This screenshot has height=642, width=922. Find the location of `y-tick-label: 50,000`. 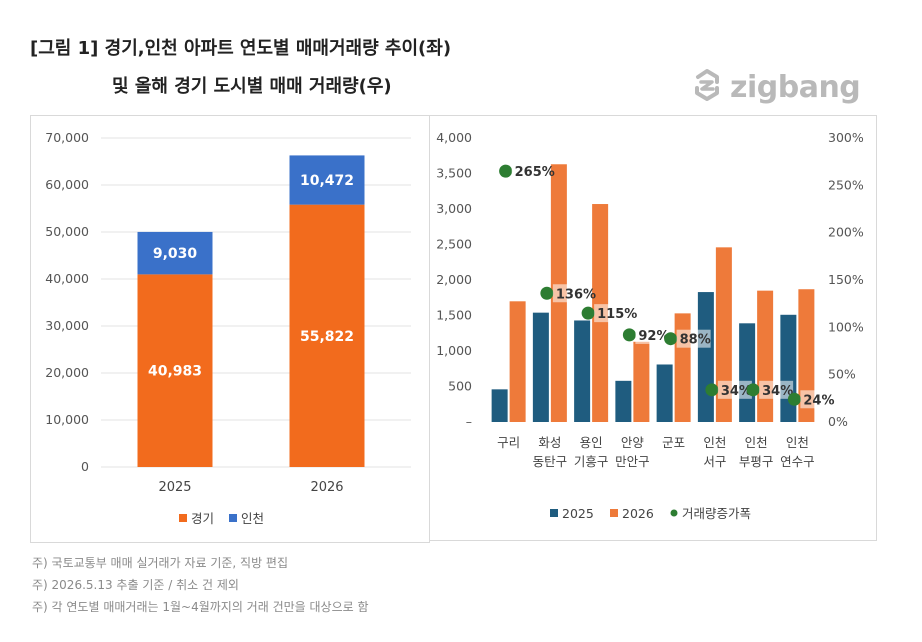

y-tick-label: 50,000 is located at coordinates (67, 231).